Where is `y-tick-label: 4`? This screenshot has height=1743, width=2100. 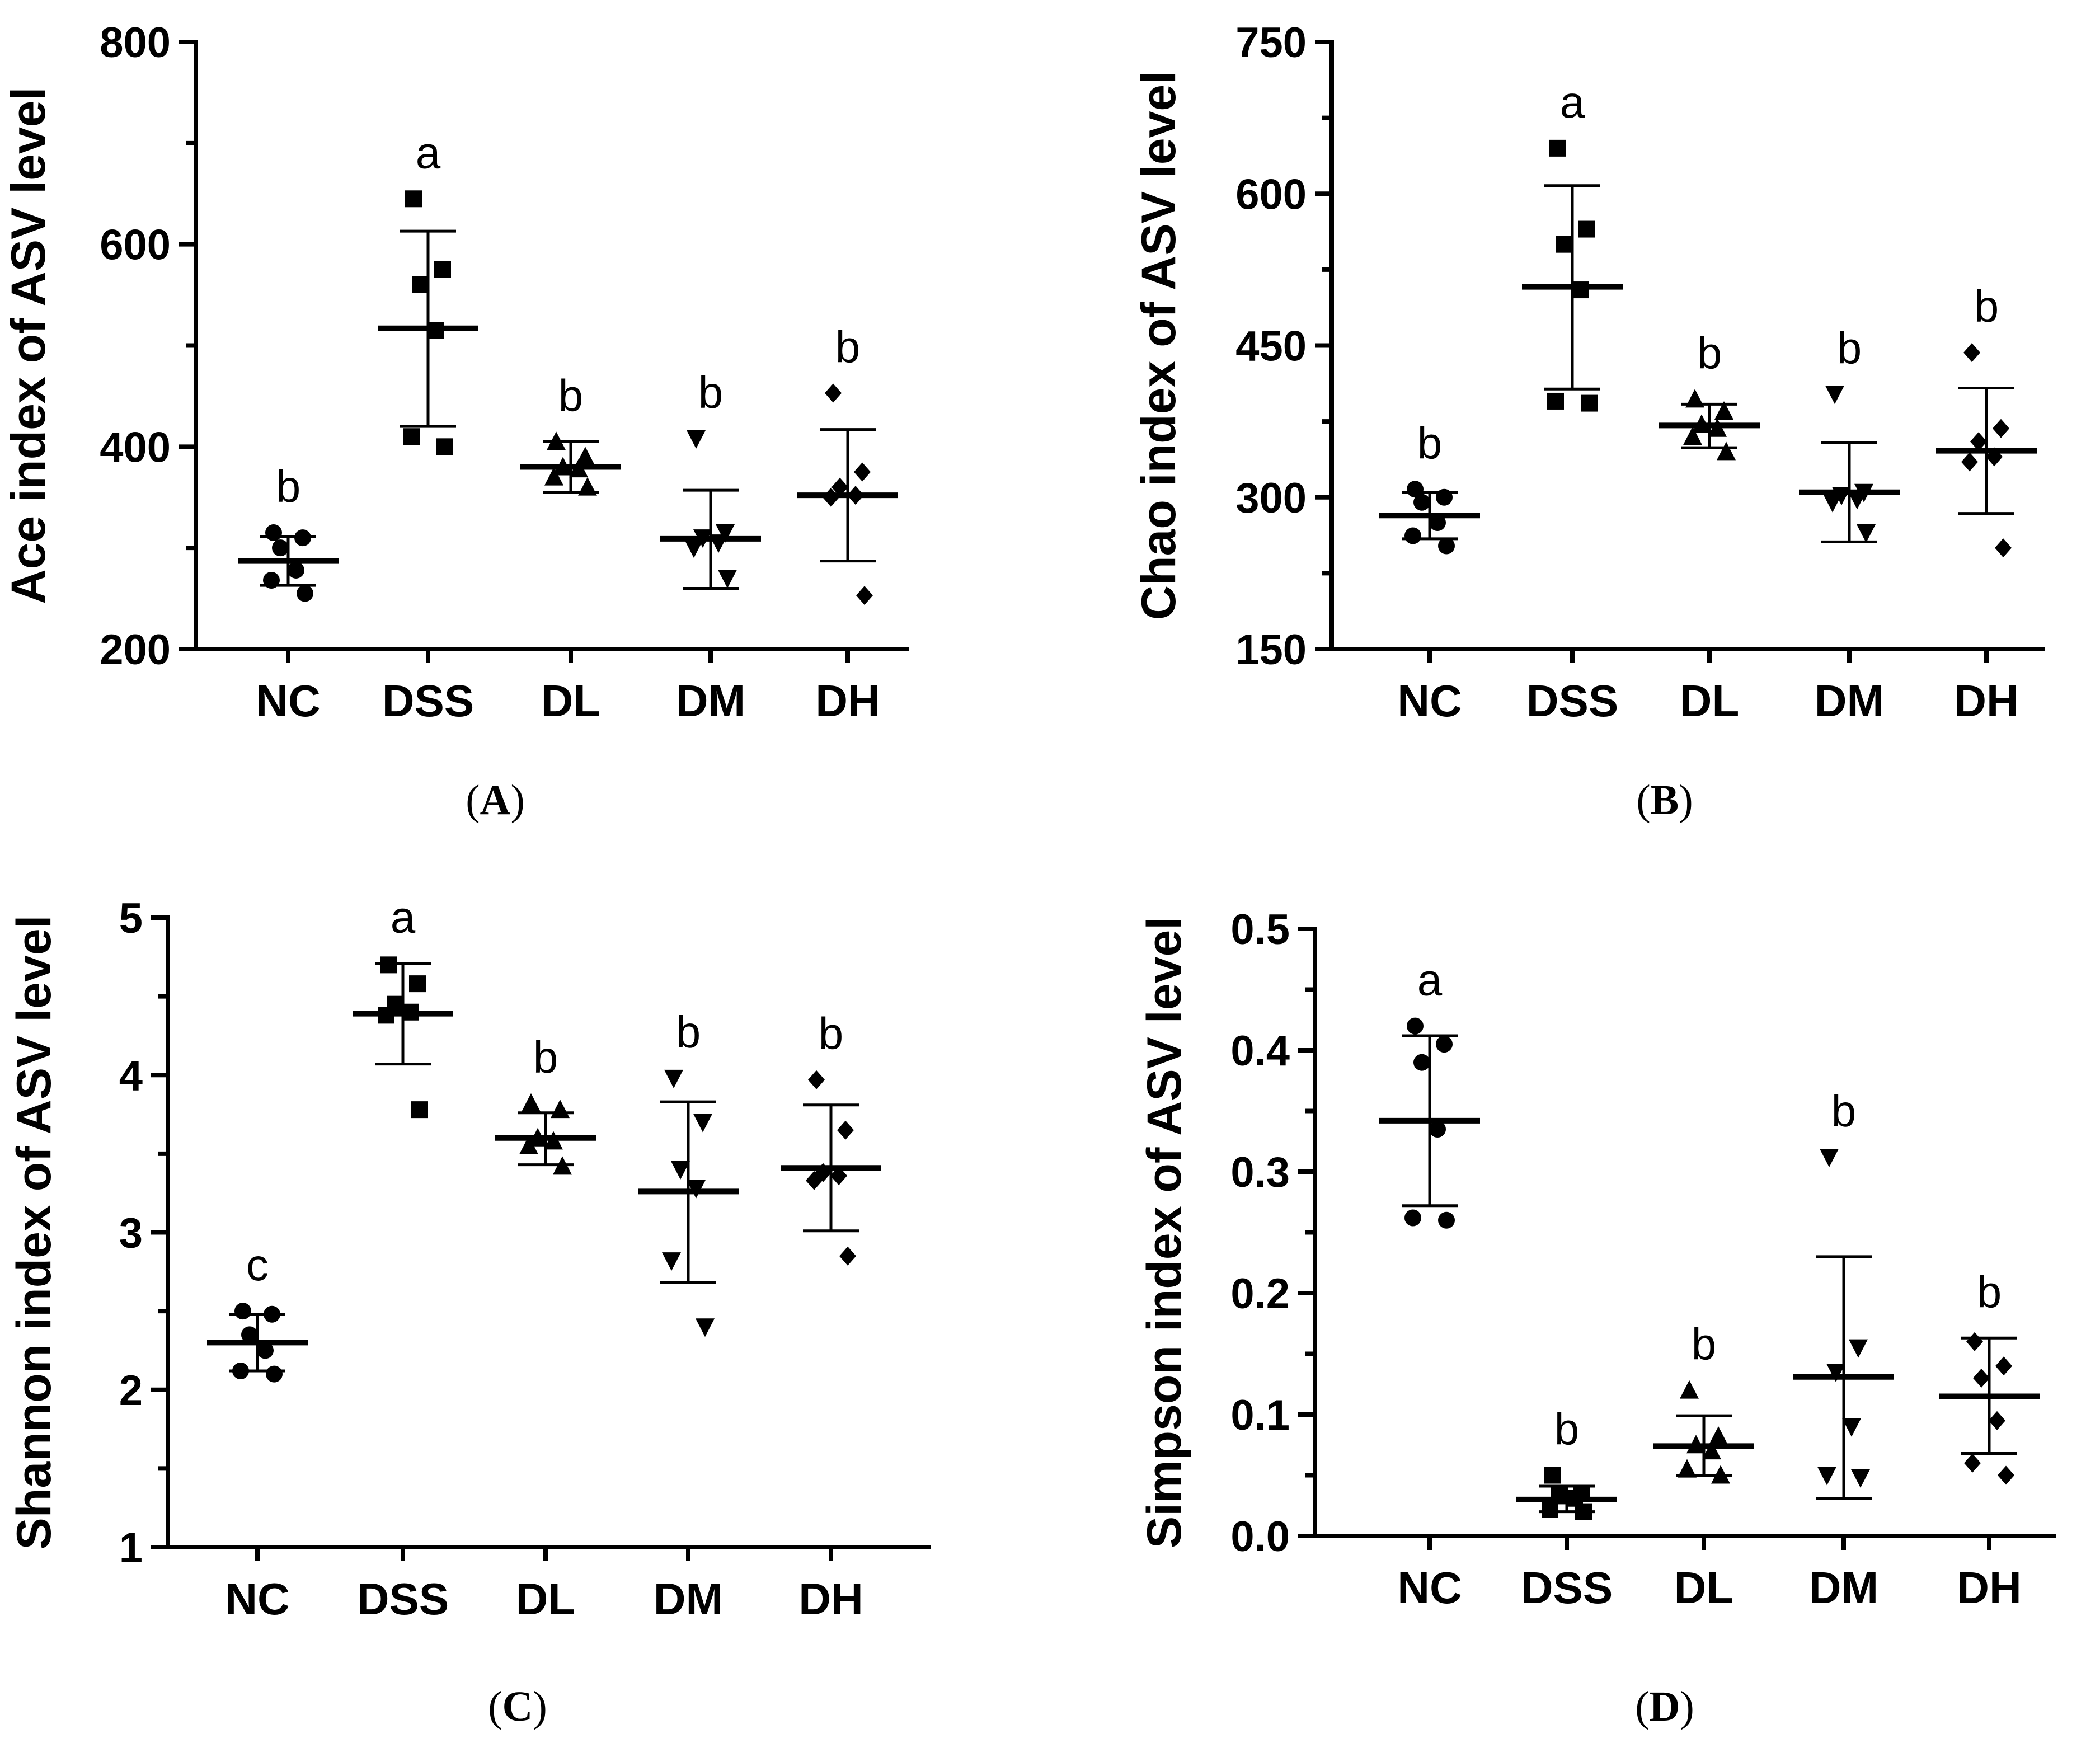
y-tick-label: 4 is located at coordinates (131, 1076).